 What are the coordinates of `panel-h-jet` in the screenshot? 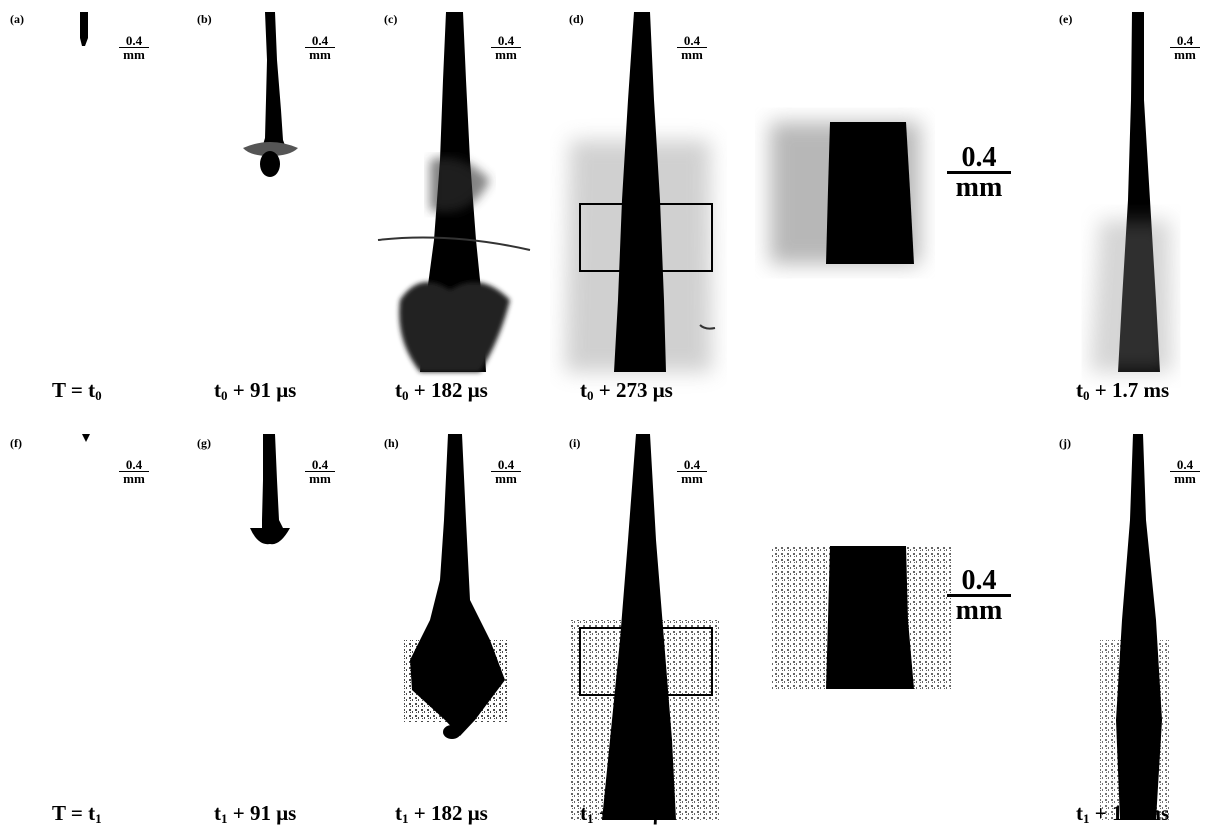 It's located at (456, 586).